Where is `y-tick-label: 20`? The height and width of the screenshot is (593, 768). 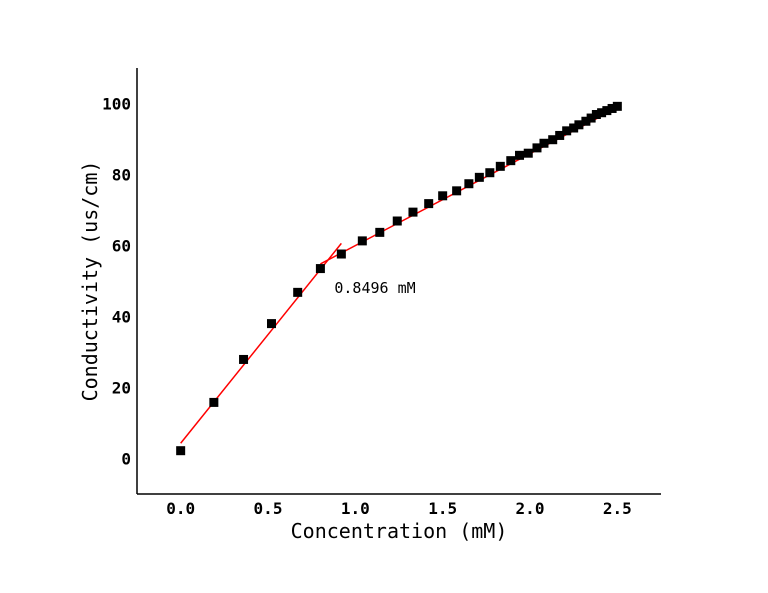
y-tick-label: 20 is located at coordinates (121, 388).